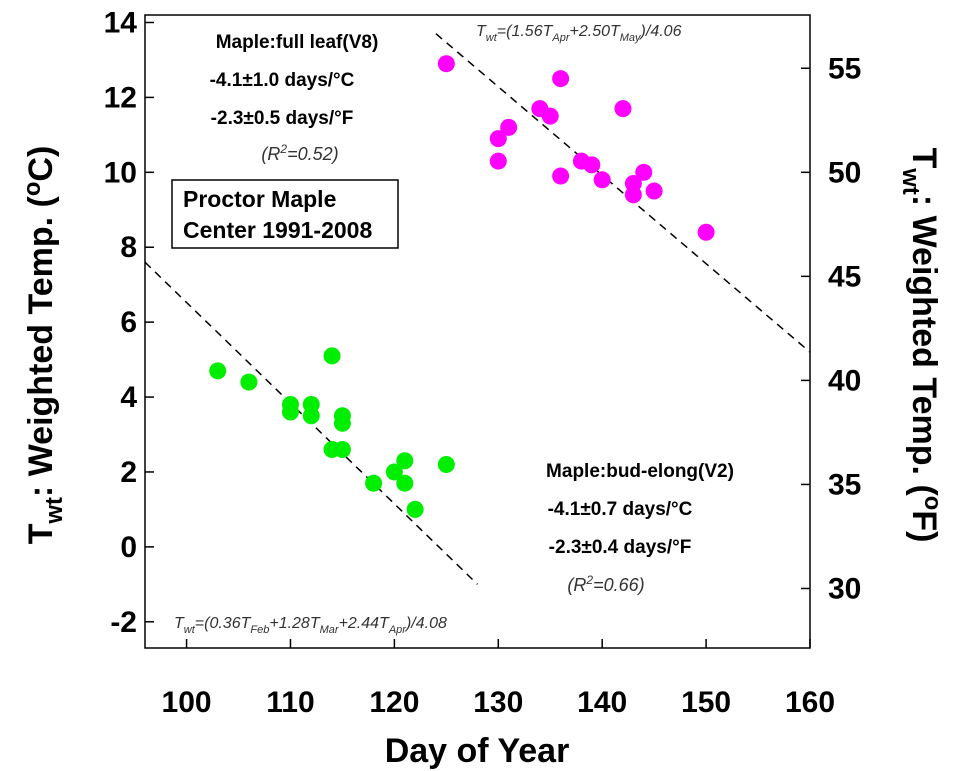 Image resolution: width=963 pixels, height=771 pixels. What do you see at coordinates (831, 328) in the screenshot?
I see `y-axis-right: 30 35 40 45 50 55` at bounding box center [831, 328].